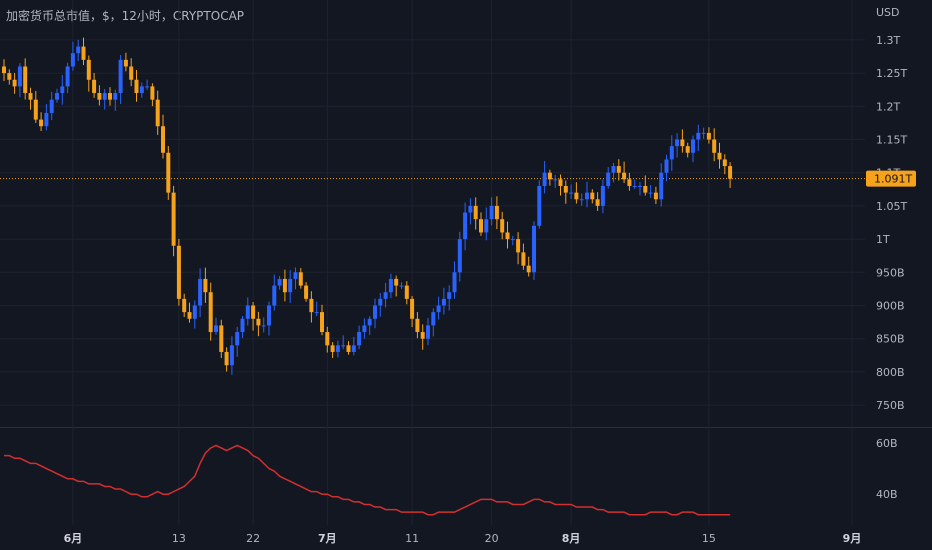 This screenshot has height=550, width=932. I want to click on current-price-label: 1.091T, so click(893, 179).